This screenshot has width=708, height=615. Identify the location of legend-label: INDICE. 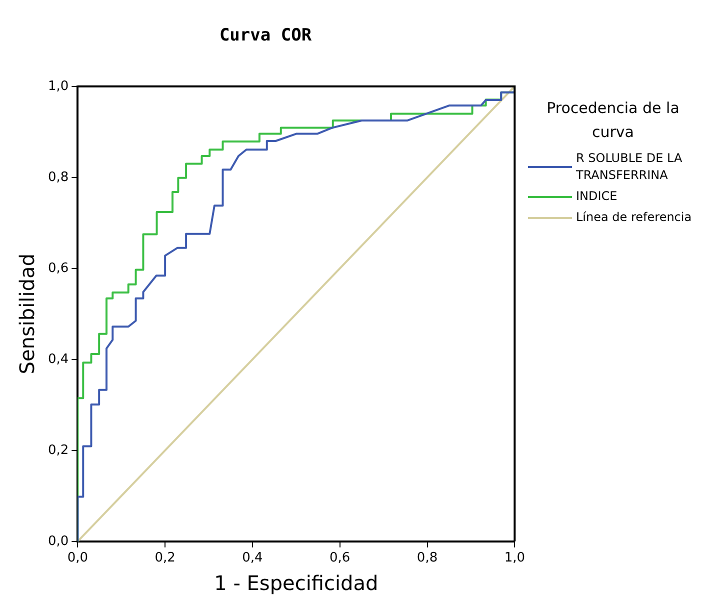
(597, 196).